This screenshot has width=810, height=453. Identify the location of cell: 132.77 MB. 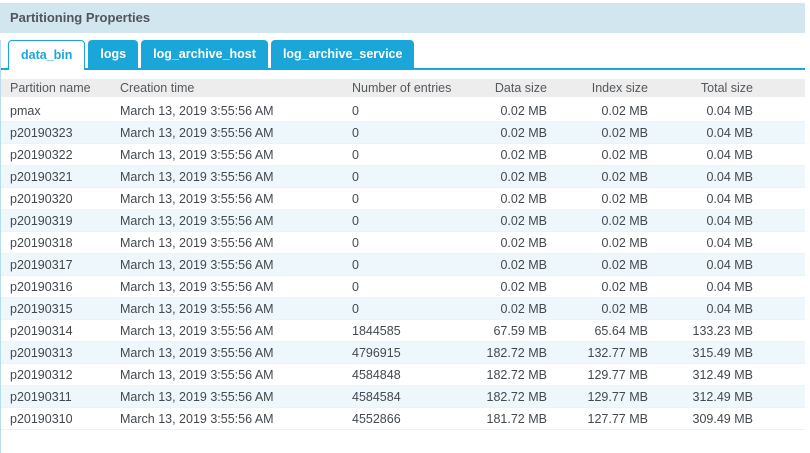
(597, 353).